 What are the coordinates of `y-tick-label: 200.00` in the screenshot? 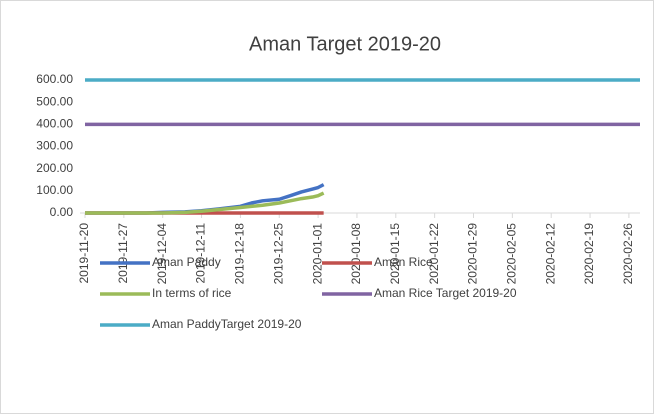 It's located at (54, 168).